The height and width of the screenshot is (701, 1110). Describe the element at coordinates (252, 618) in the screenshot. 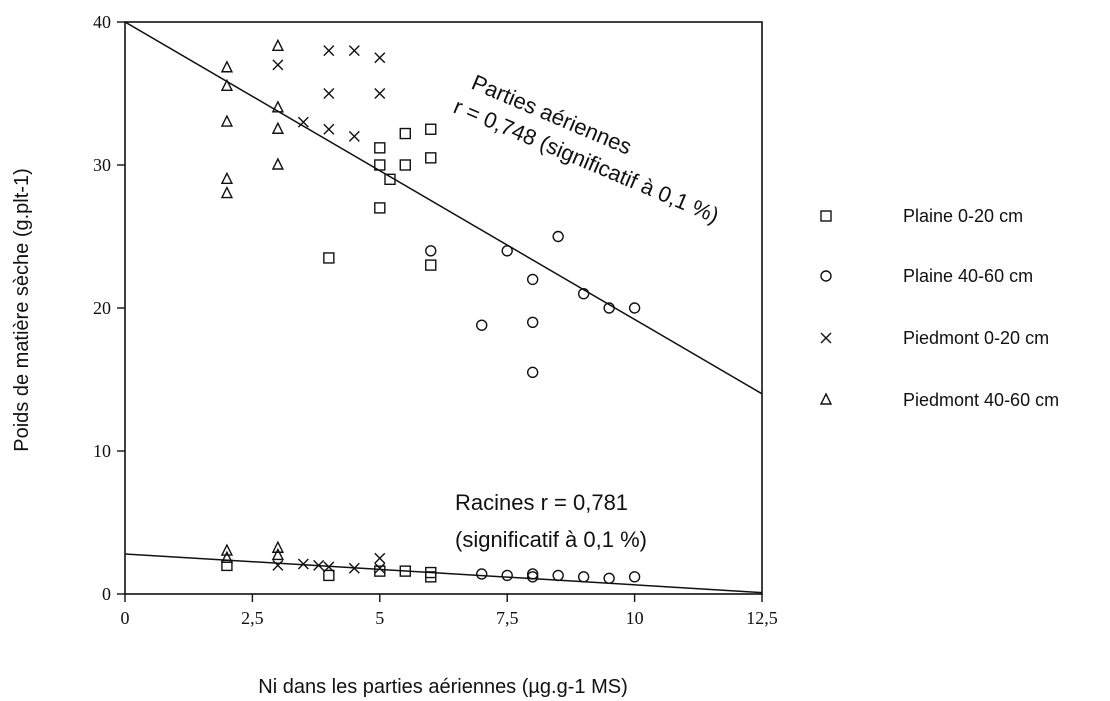

I see `x-tick-label: 2,5` at that location.